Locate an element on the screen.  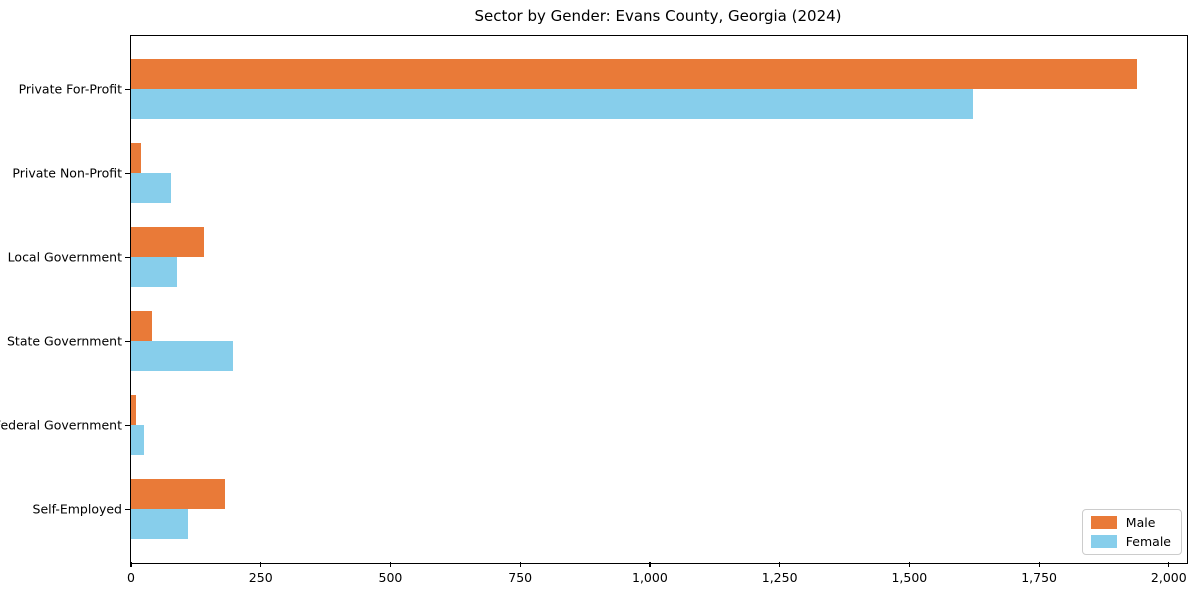
bar-female-private-non-profit is located at coordinates (151, 188).